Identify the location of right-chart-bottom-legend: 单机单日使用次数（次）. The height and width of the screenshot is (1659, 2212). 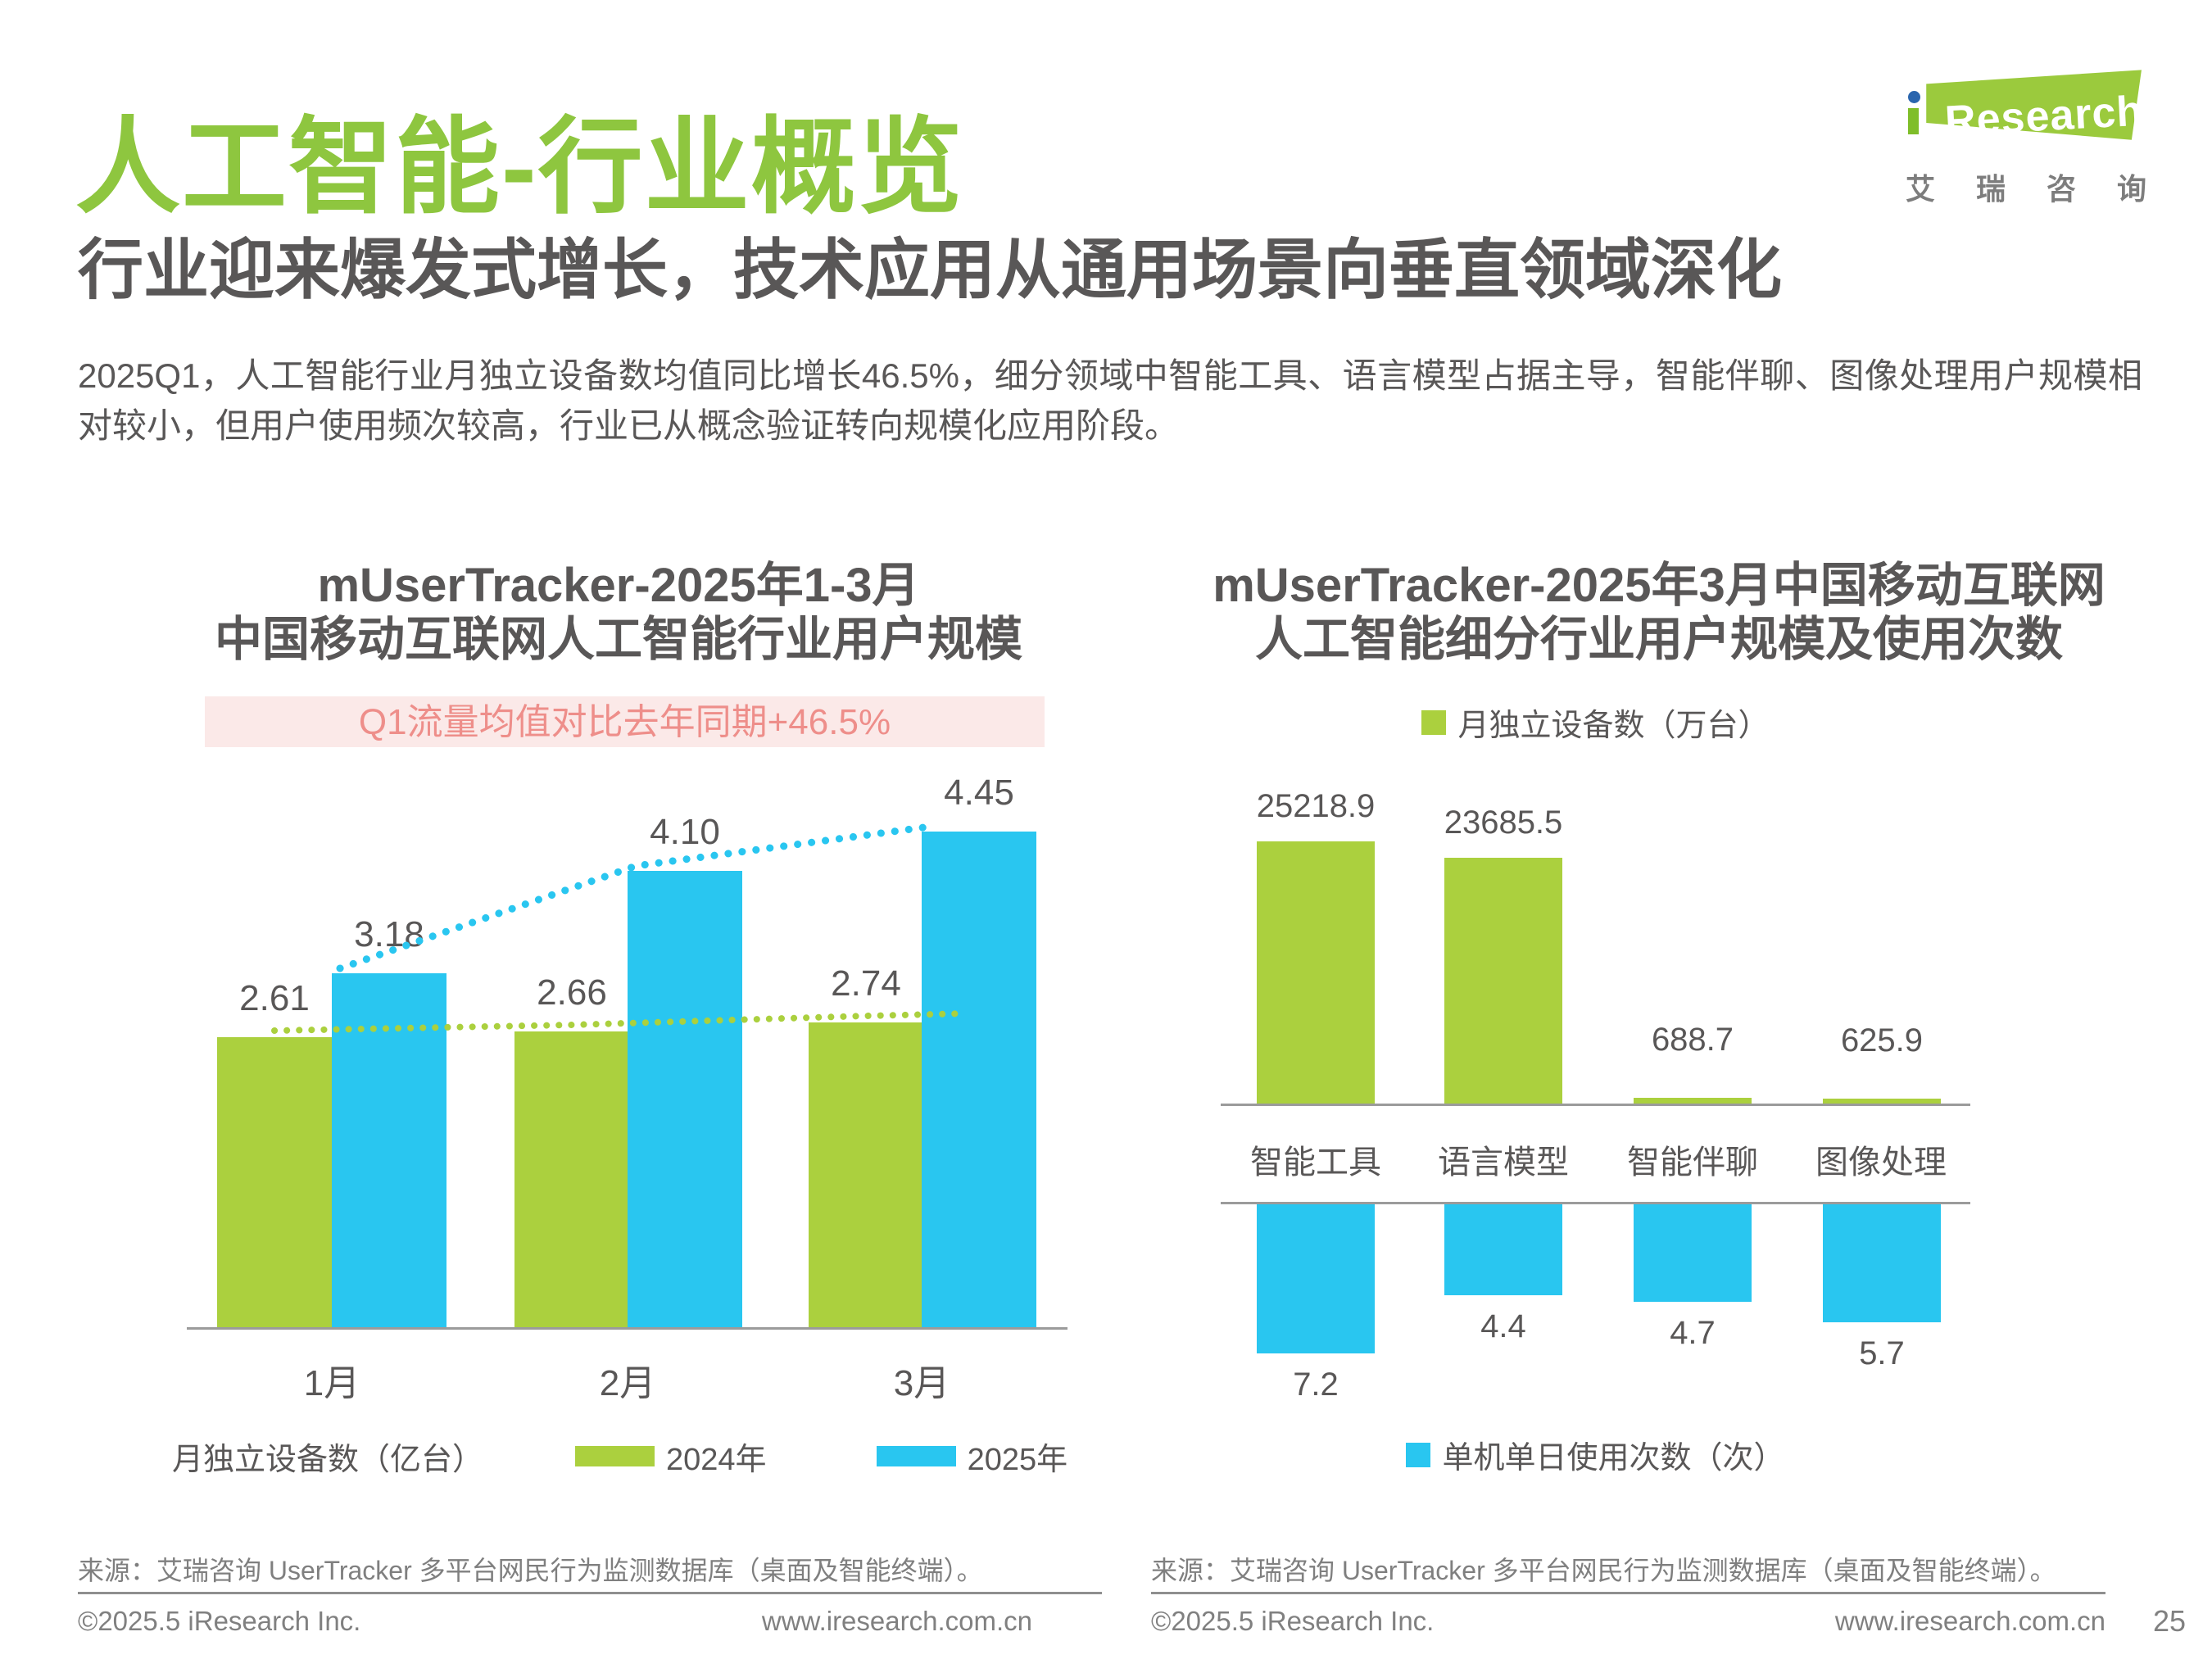
(1595, 1454).